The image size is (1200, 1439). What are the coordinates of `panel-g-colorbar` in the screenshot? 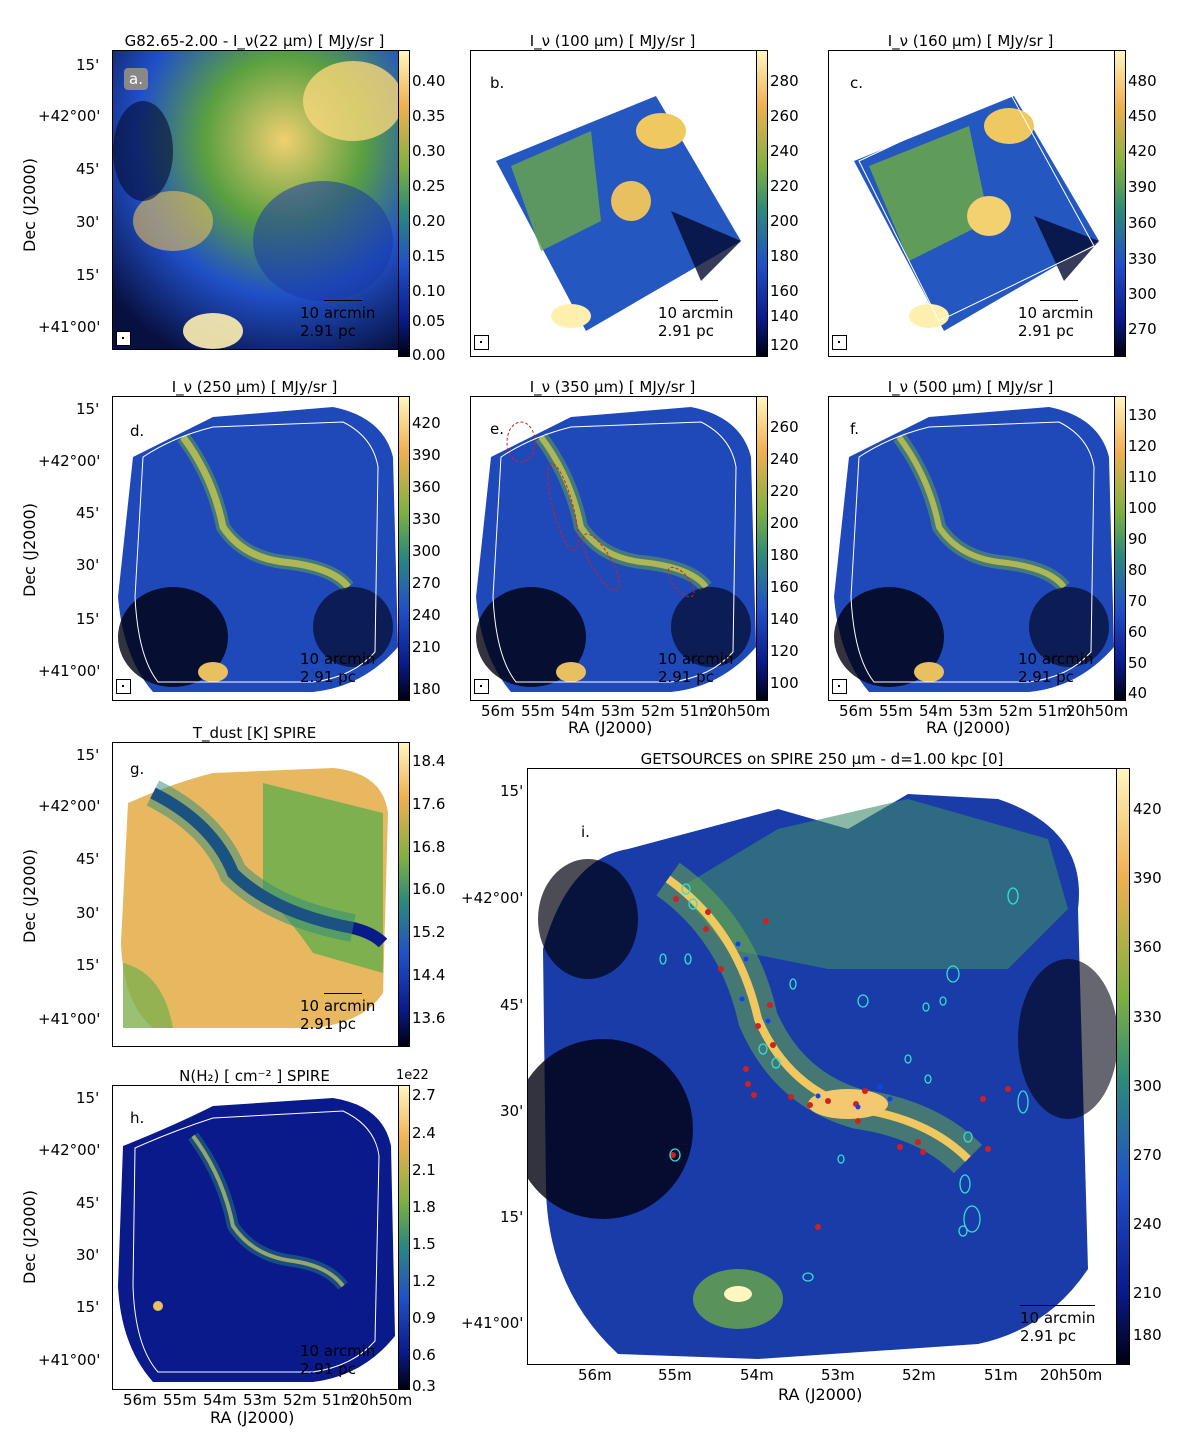 It's located at (404, 894).